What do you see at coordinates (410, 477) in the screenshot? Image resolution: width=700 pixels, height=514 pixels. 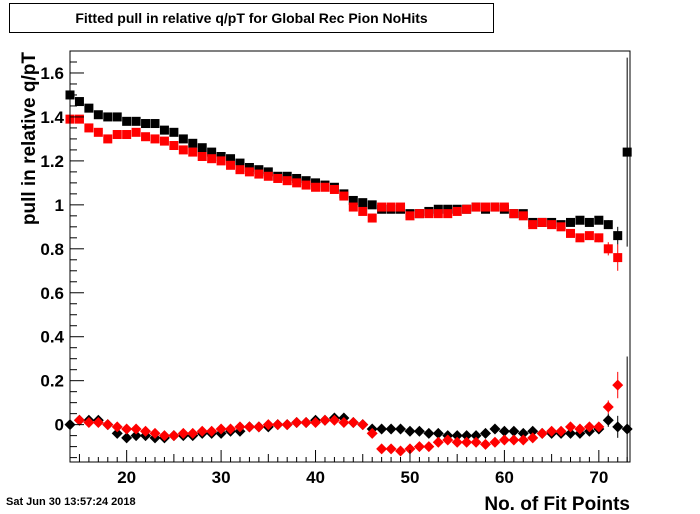 I see `x-tick-label: 50` at bounding box center [410, 477].